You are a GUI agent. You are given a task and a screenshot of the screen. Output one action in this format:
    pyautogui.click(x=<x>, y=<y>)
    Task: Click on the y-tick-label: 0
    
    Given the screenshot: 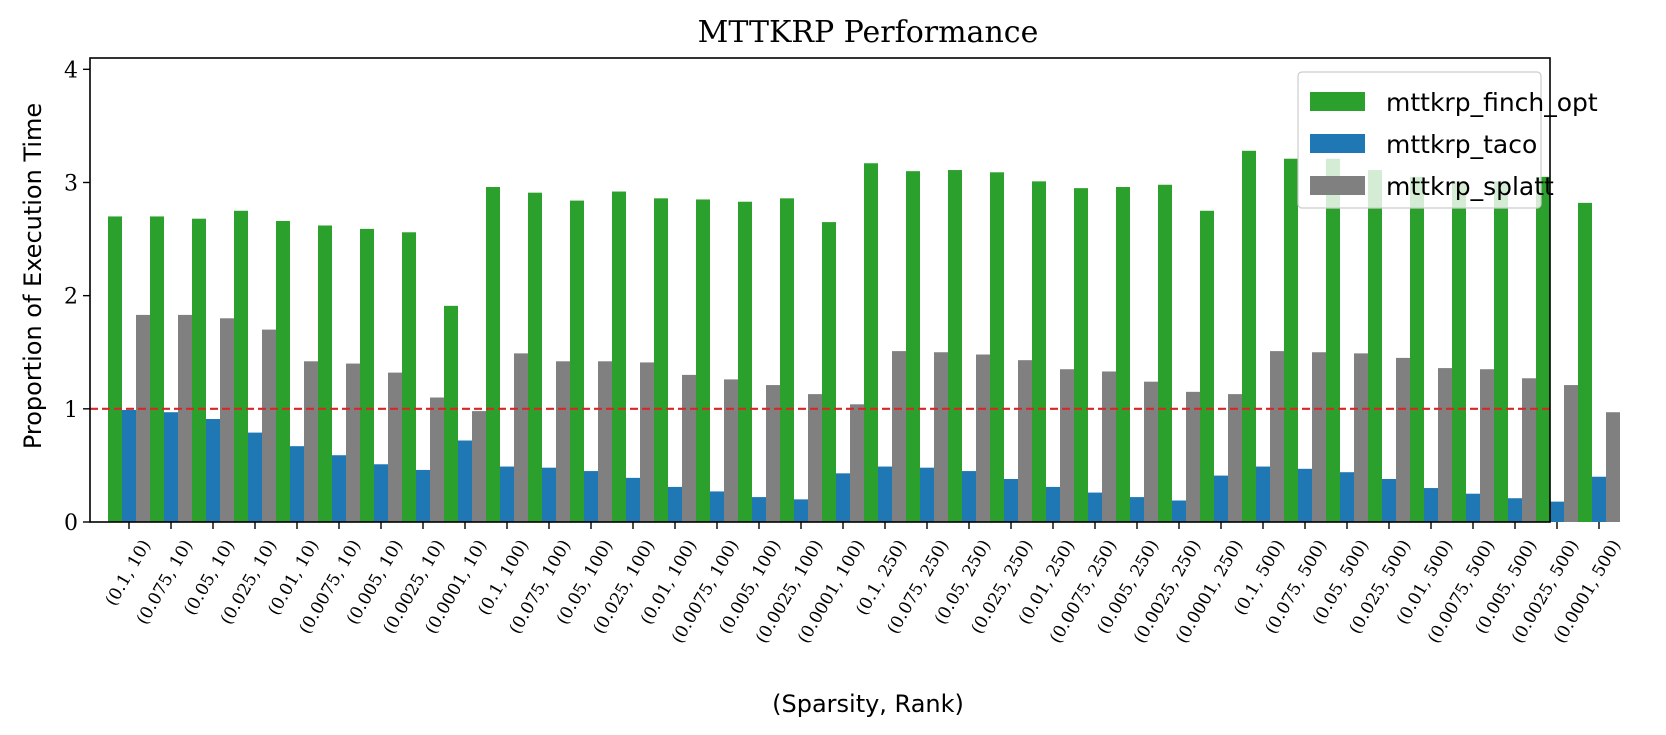 What is the action you would take?
    pyautogui.click(x=71, y=523)
    